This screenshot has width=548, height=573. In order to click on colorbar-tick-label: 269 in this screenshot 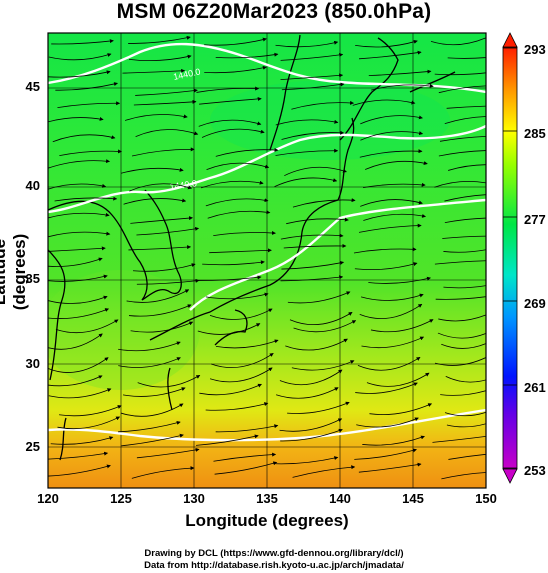, I will do `click(535, 303)`.